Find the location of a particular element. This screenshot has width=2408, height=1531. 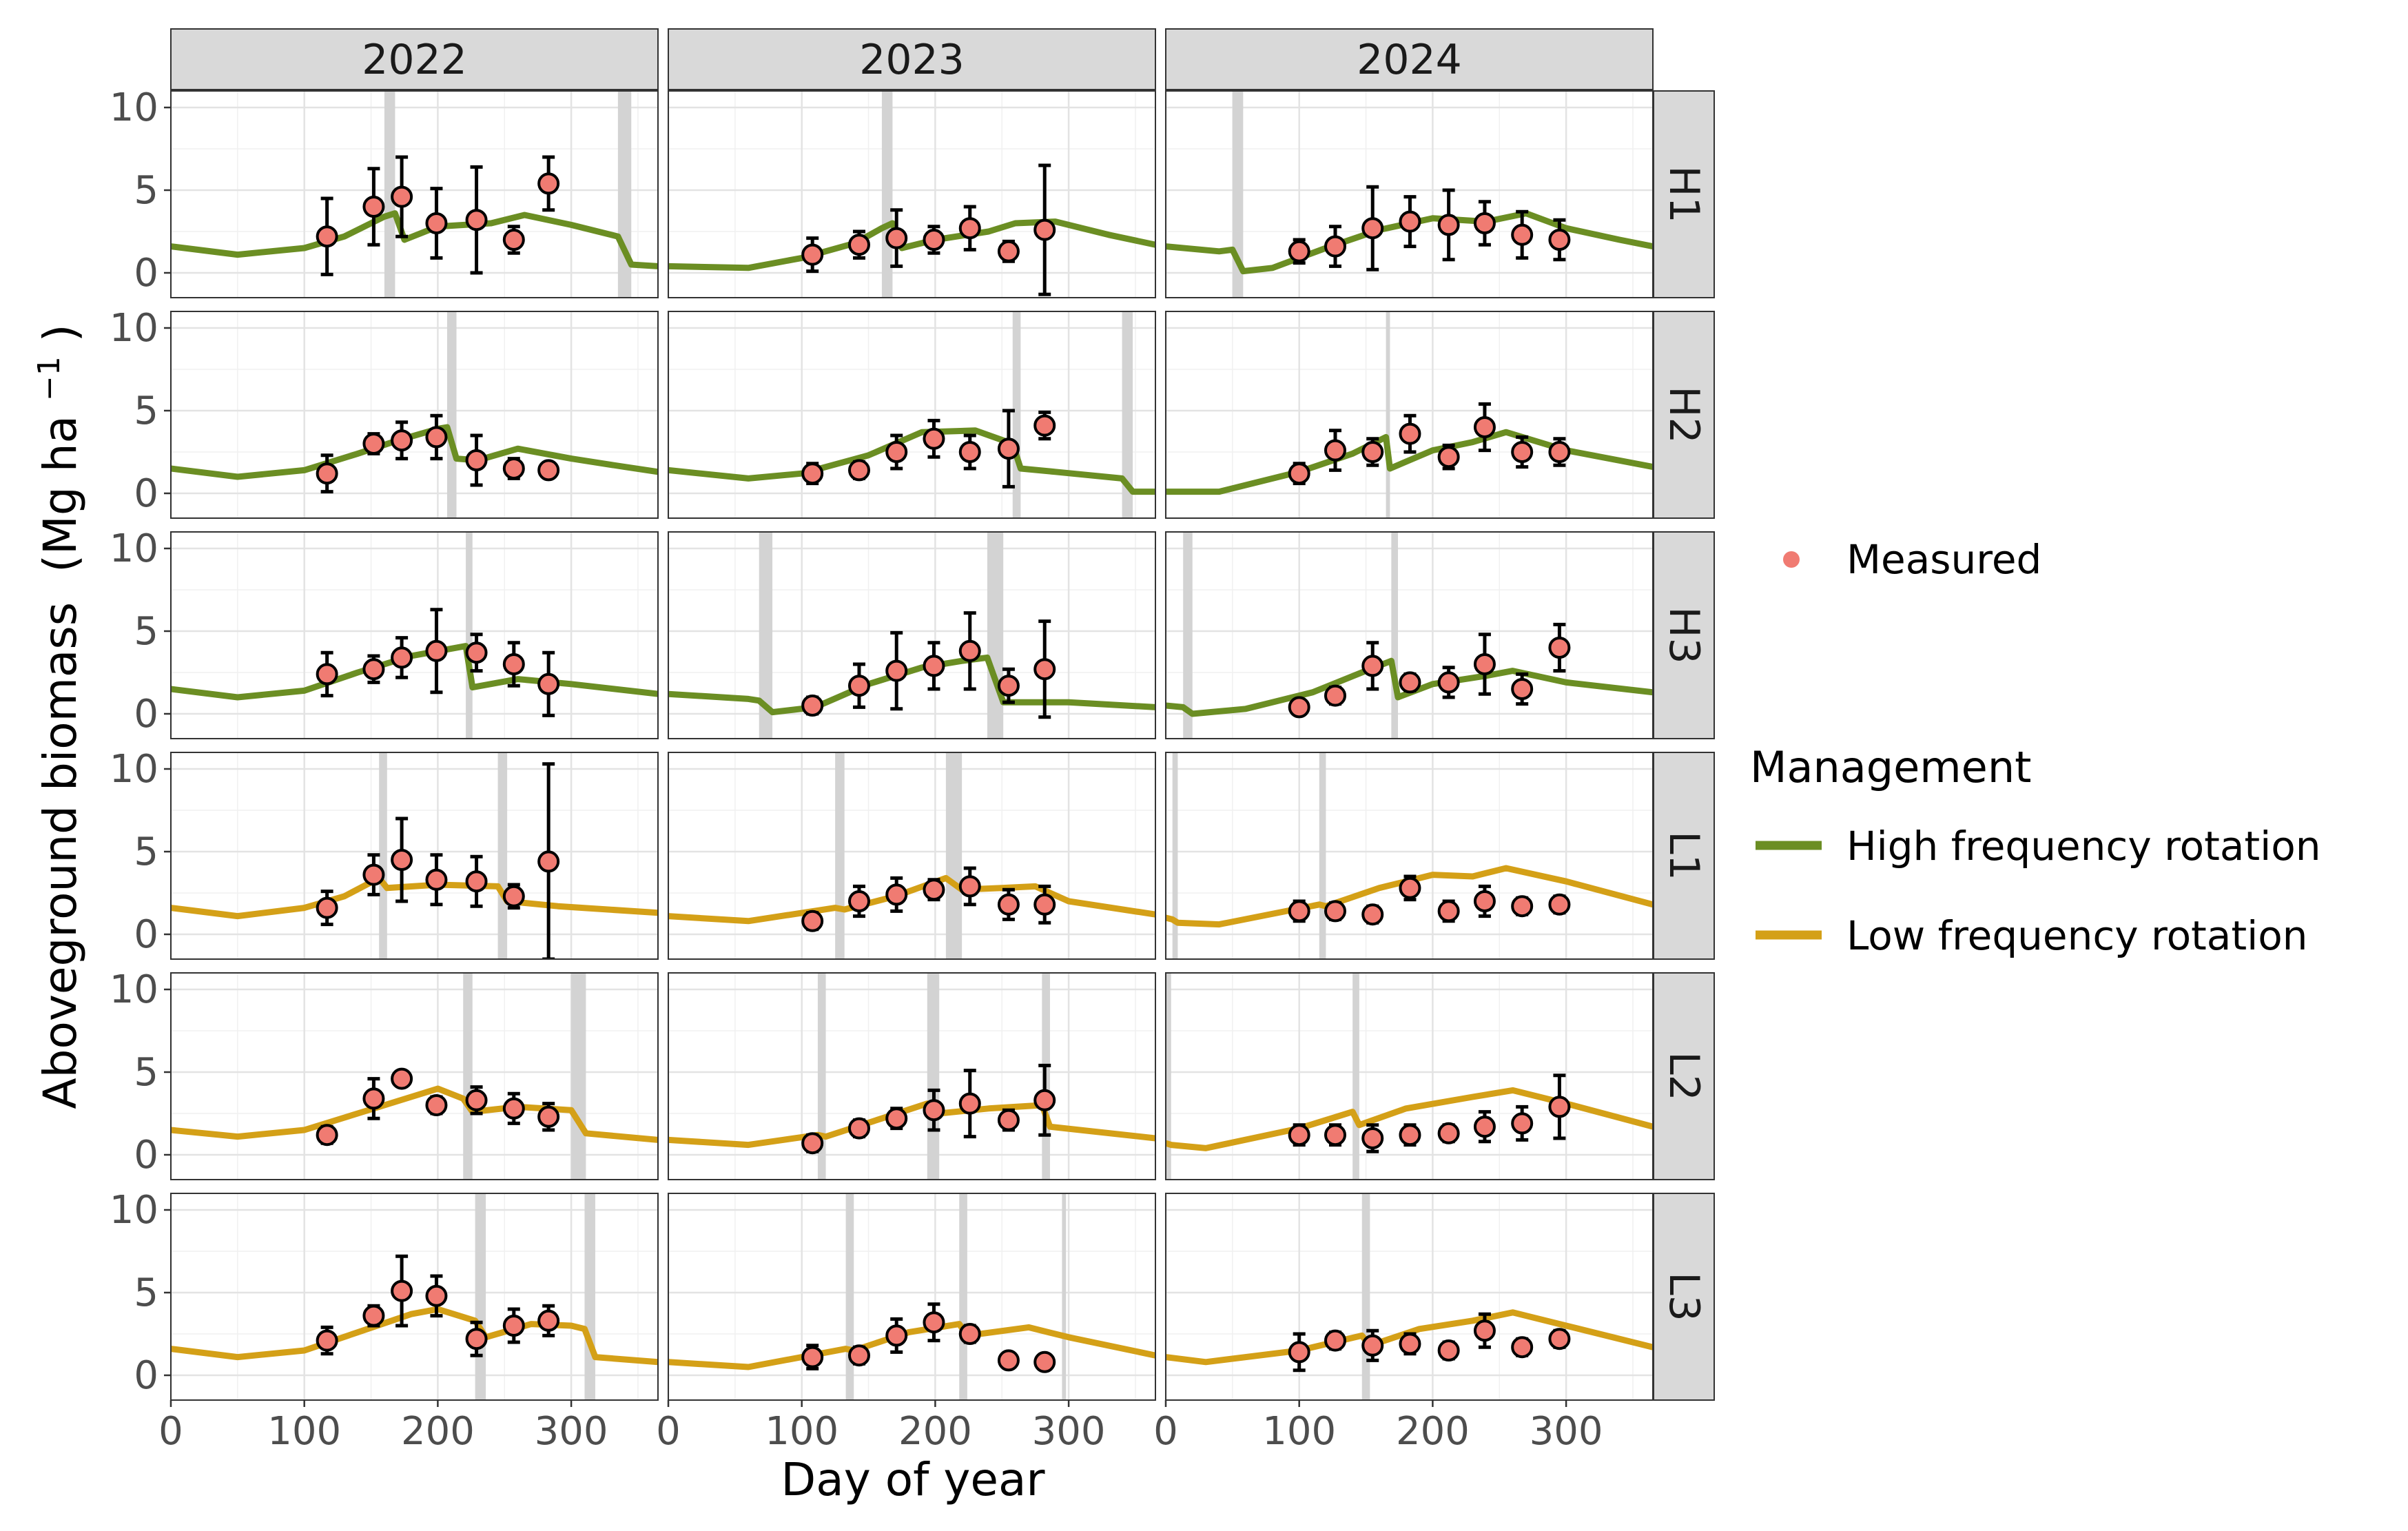

x-tick-label: 300 is located at coordinates (1566, 1431).